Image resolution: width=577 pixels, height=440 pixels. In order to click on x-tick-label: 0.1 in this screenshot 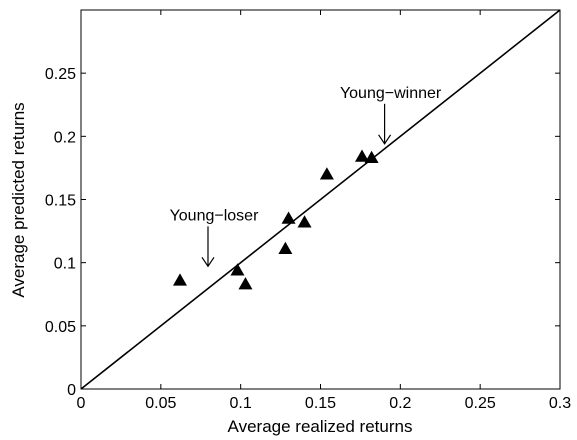, I will do `click(241, 403)`.